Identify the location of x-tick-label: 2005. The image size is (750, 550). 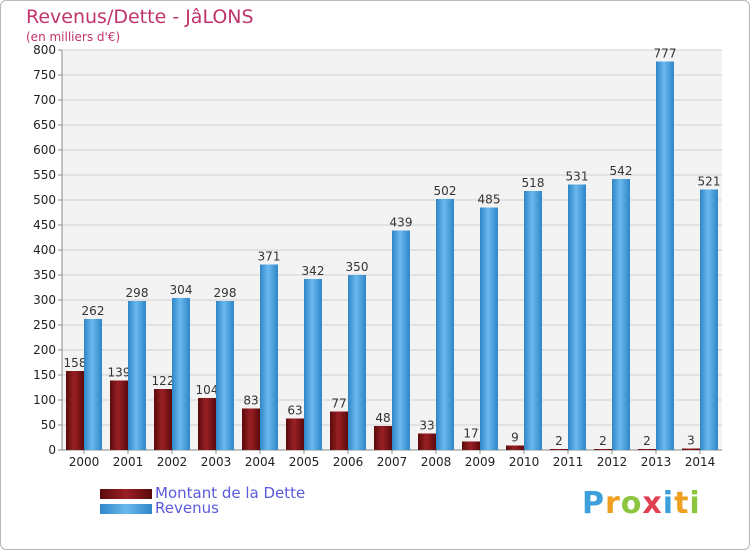
(304, 462).